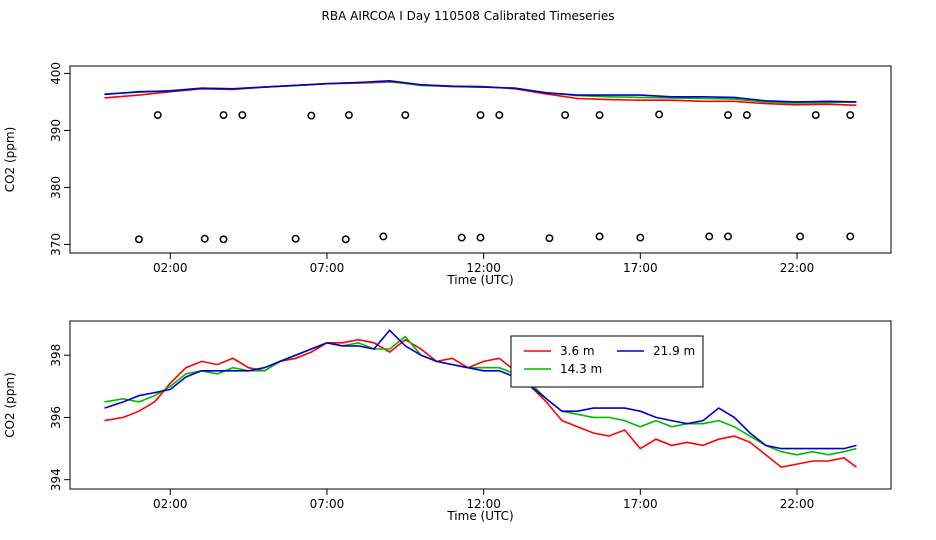  Describe the element at coordinates (56, 73) in the screenshot. I see `y-tick-label: 400` at that location.